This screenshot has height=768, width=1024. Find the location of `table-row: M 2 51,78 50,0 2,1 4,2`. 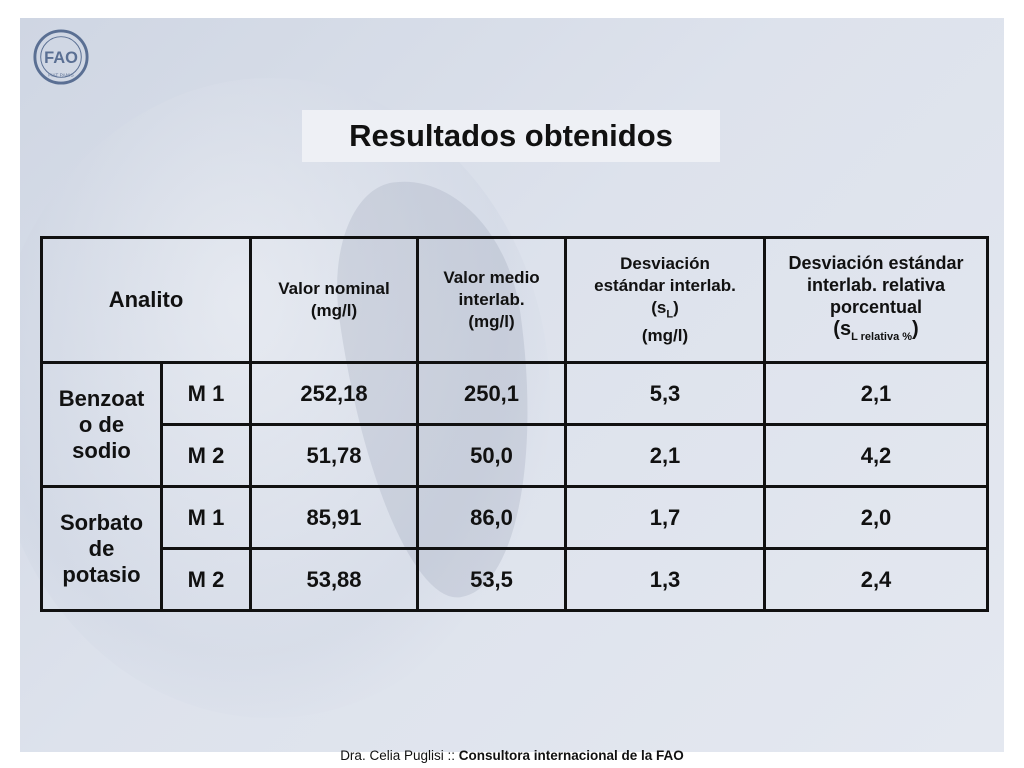

table-row: M 2 51,78 50,0 2,1 4,2 is located at coordinates (515, 455).